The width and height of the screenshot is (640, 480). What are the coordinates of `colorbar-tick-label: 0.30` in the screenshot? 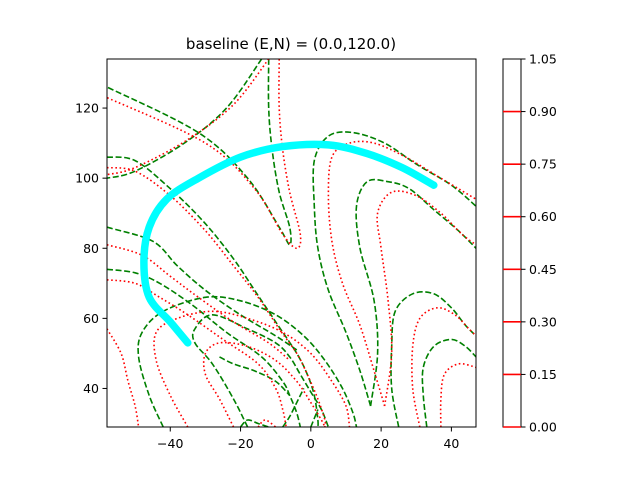 It's located at (543, 321).